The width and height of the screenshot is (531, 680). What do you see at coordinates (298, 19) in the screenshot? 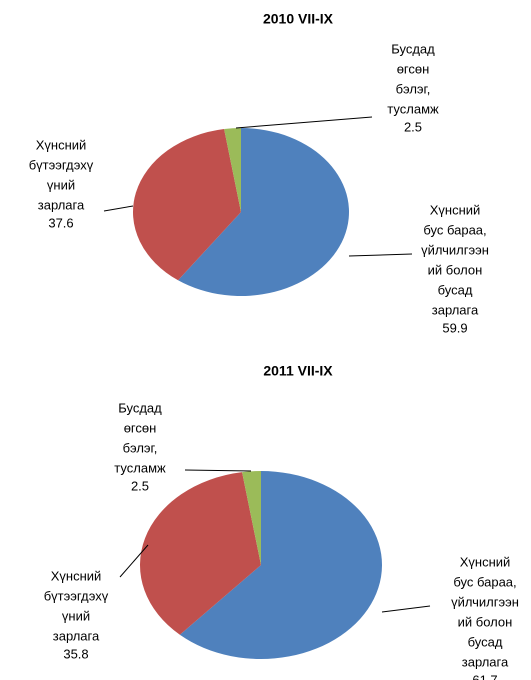
I see `chart-title: 2010 VII-IX` at bounding box center [298, 19].